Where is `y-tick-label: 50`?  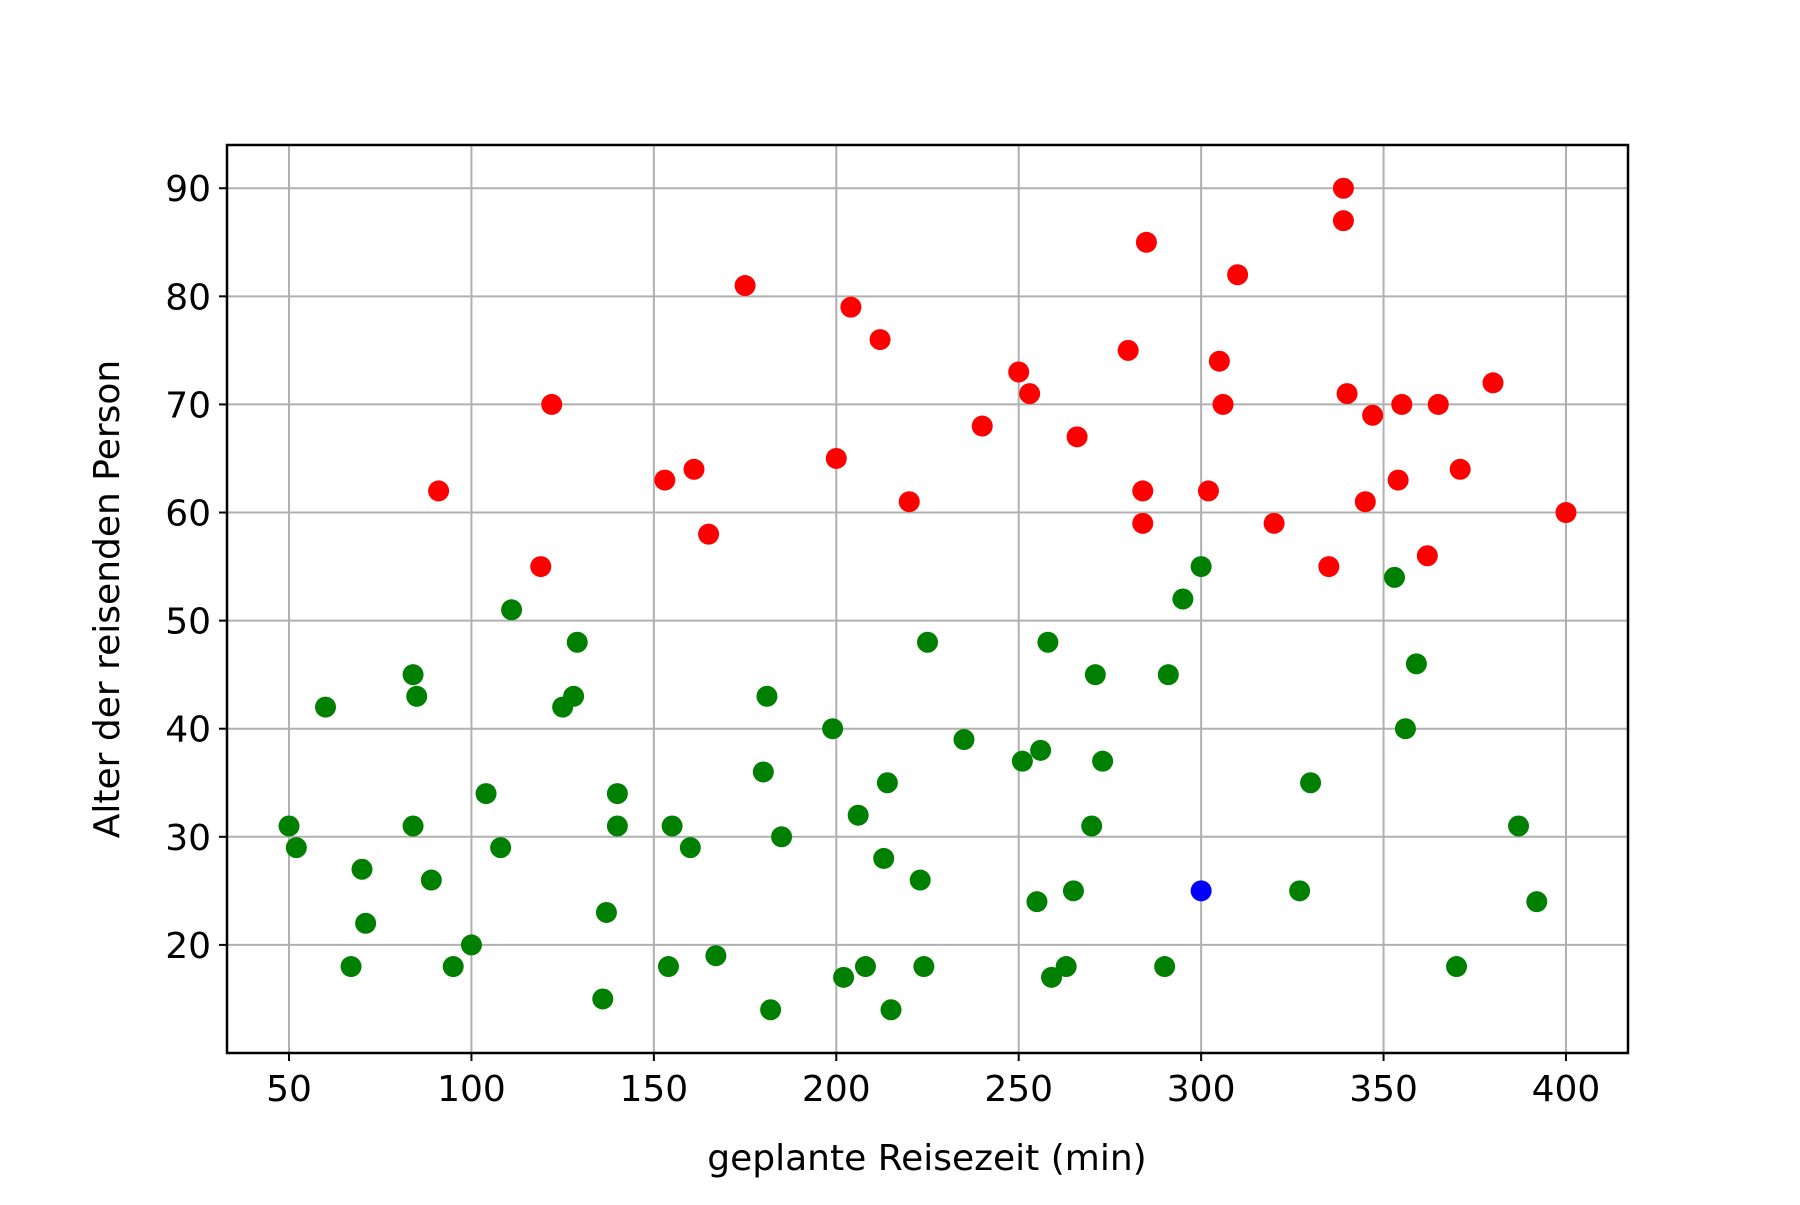 y-tick-label: 50 is located at coordinates (188, 622).